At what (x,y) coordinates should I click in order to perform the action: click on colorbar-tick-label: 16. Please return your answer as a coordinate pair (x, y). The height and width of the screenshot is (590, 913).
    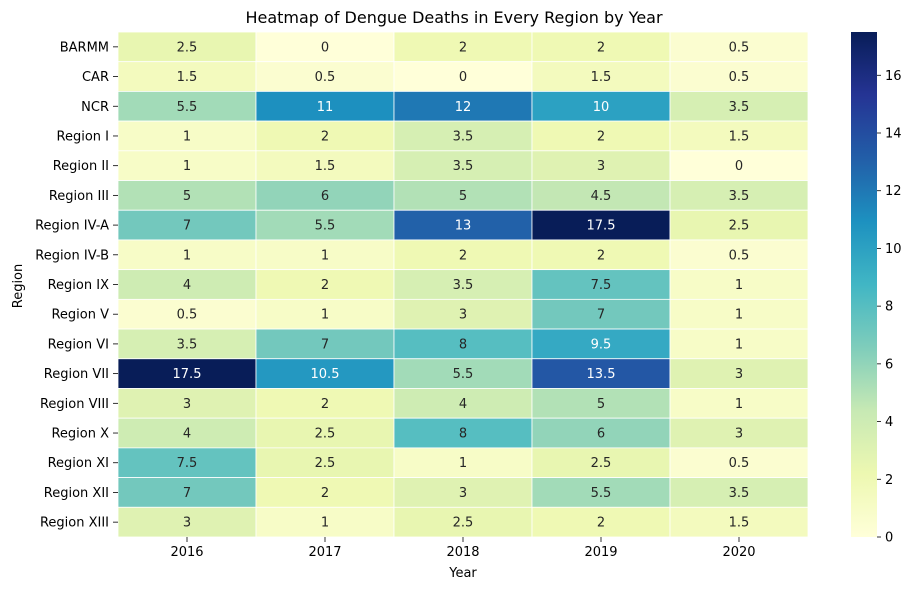
    Looking at the image, I should click on (893, 76).